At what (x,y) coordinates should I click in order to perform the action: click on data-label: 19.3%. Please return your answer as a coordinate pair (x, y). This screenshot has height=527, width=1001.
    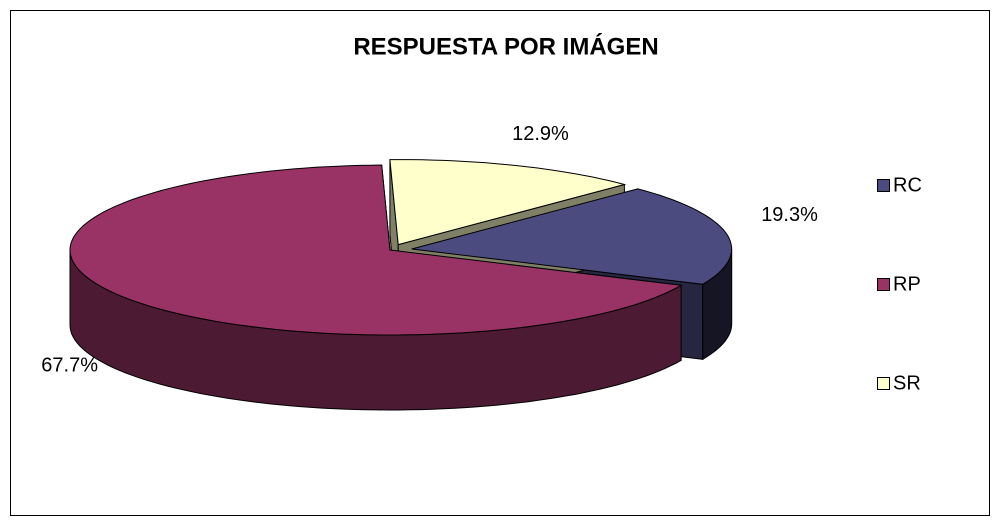
    Looking at the image, I should click on (789, 215).